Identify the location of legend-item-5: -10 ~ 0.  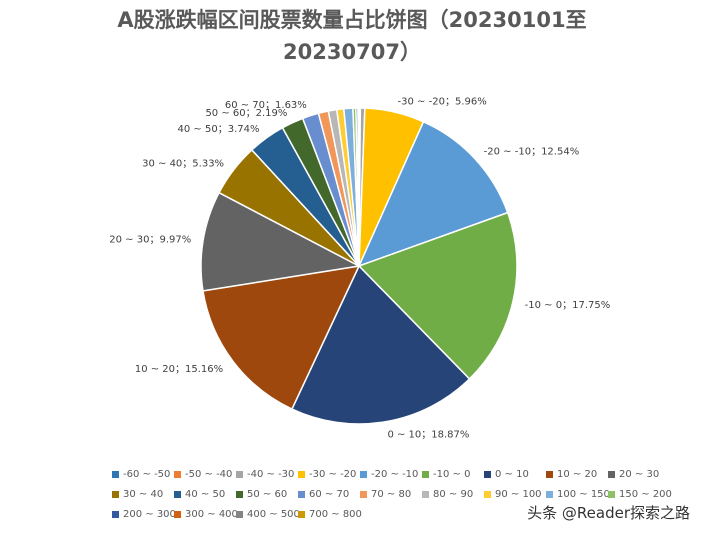
(453, 474).